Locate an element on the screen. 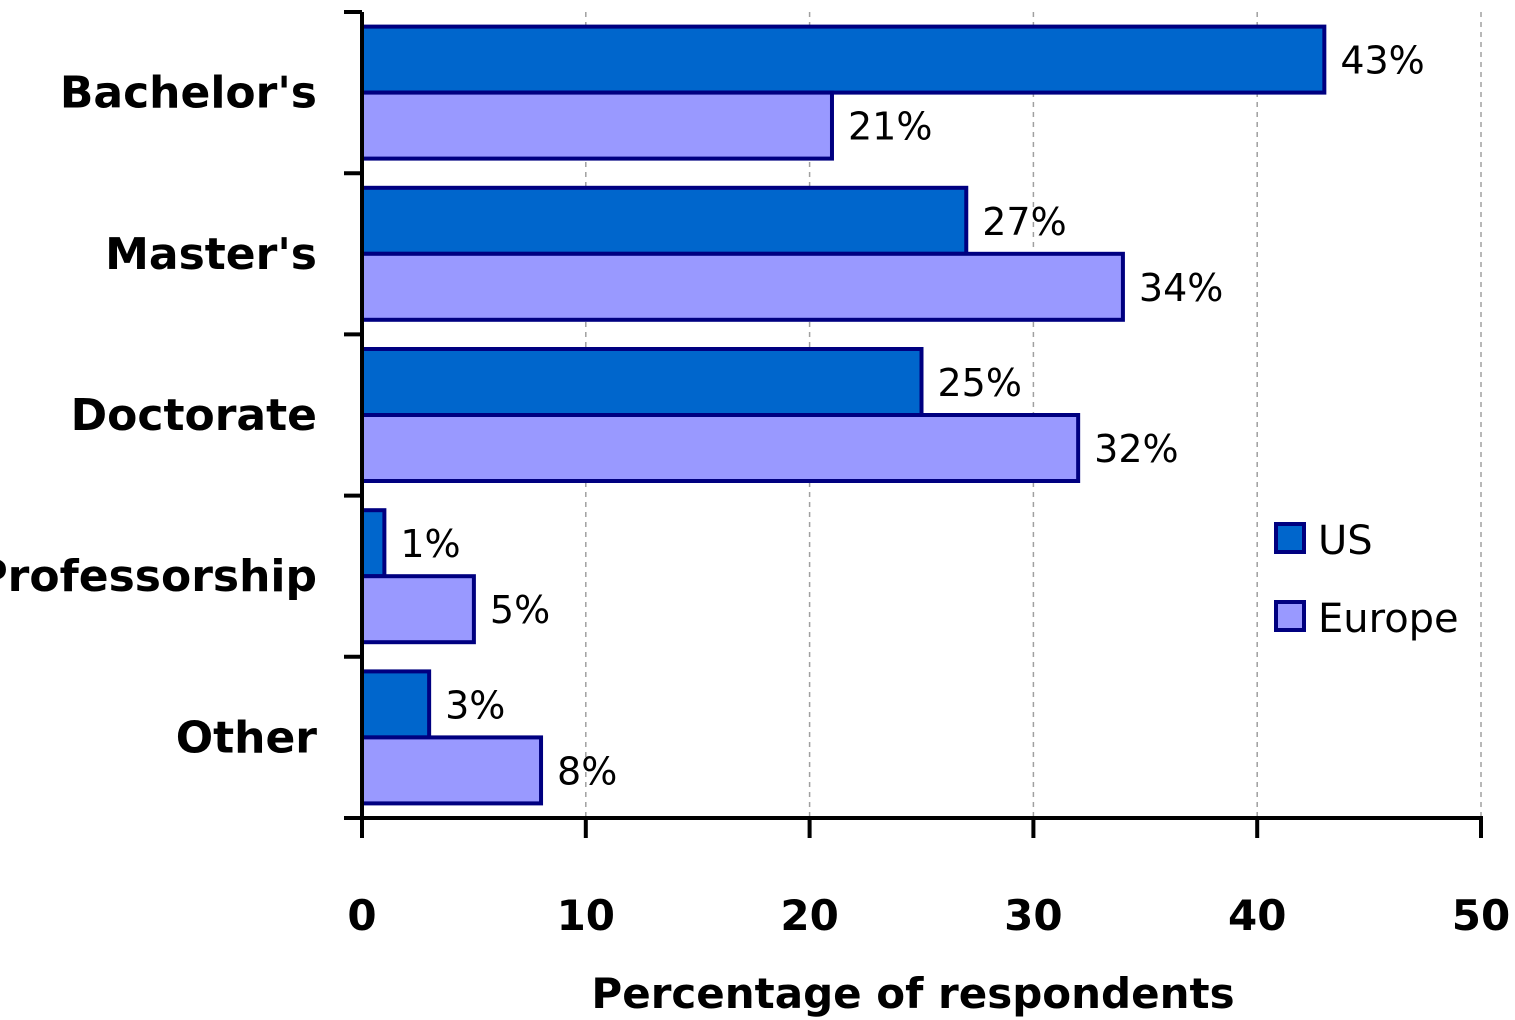  data-label-europe-0: 21% is located at coordinates (890, 127).